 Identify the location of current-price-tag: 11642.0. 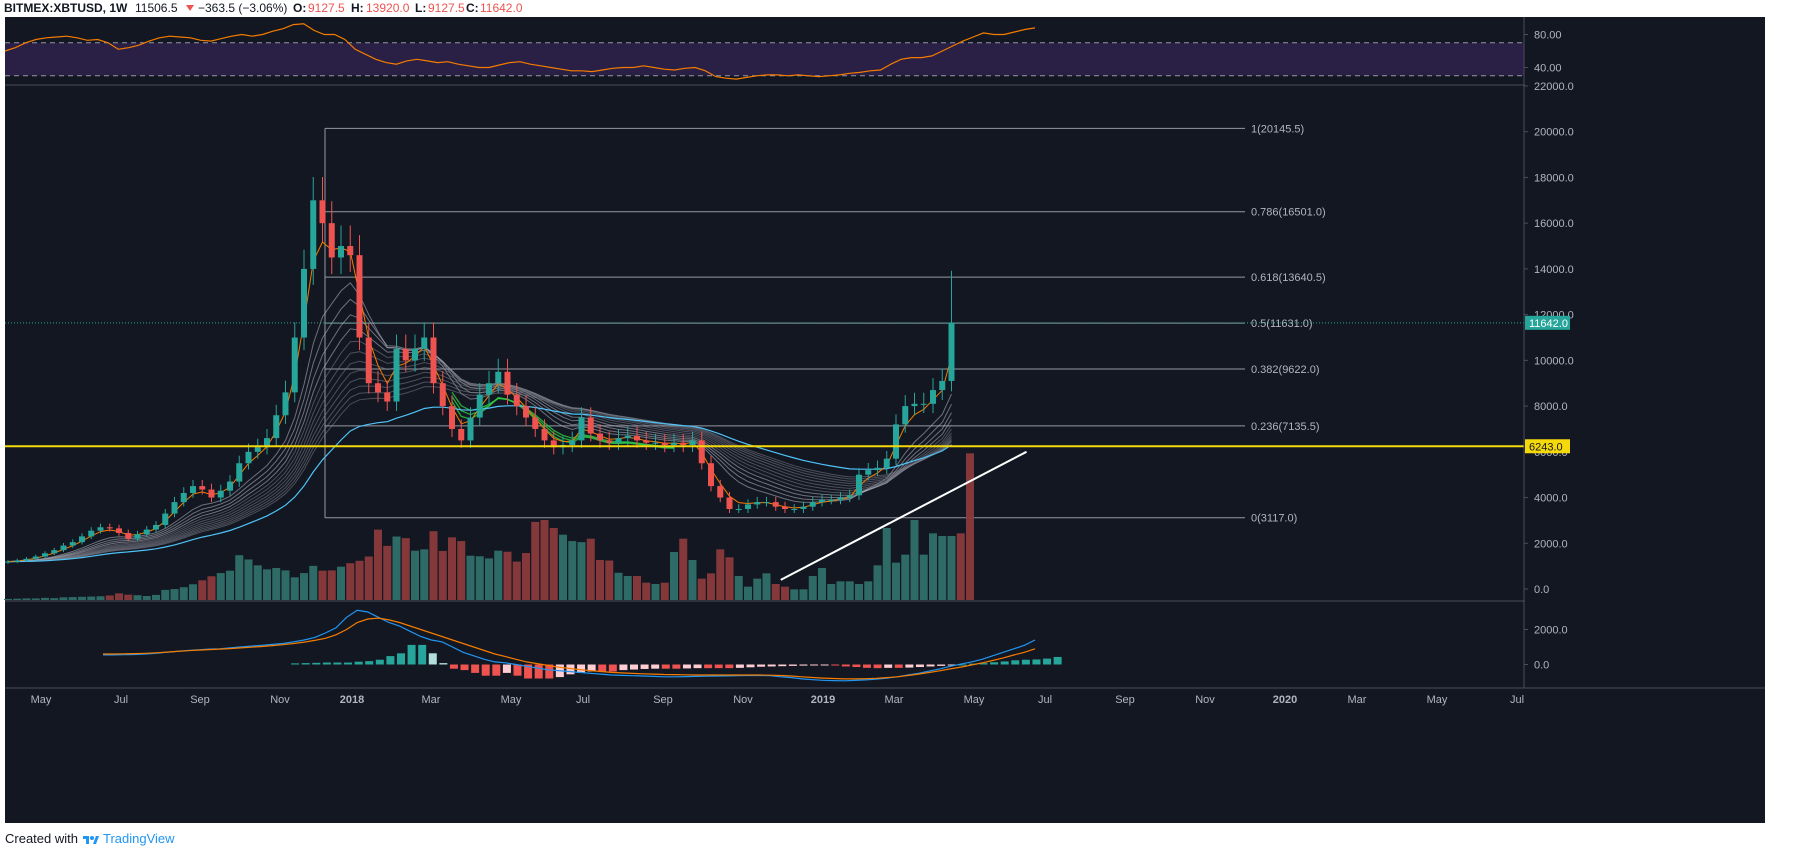
(1548, 324).